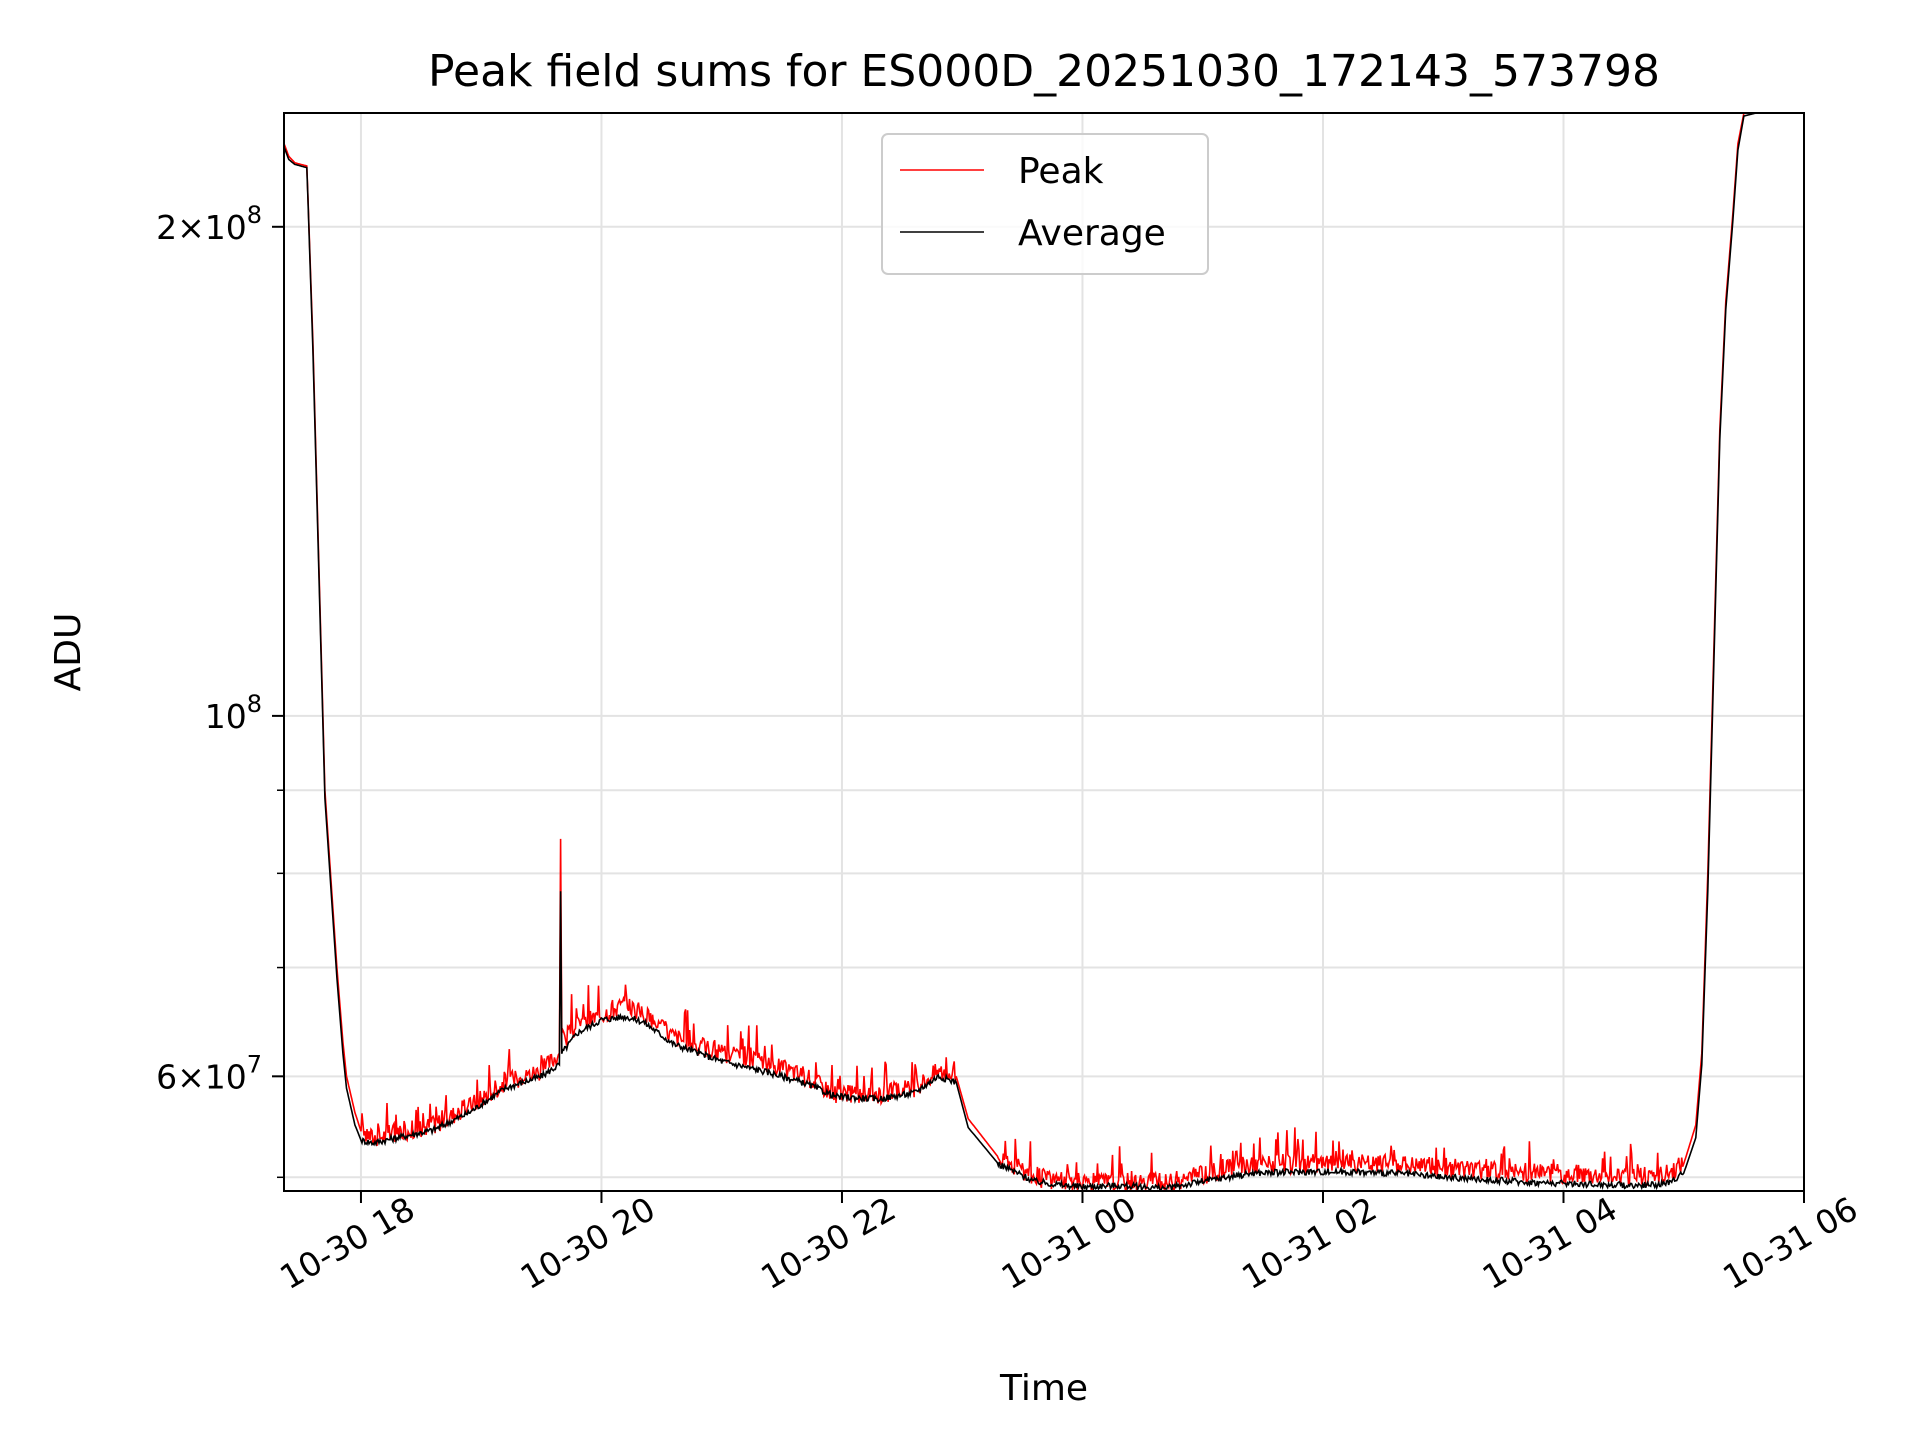 This screenshot has width=1920, height=1440. I want to click on x-axis-label: Time, so click(1043, 1388).